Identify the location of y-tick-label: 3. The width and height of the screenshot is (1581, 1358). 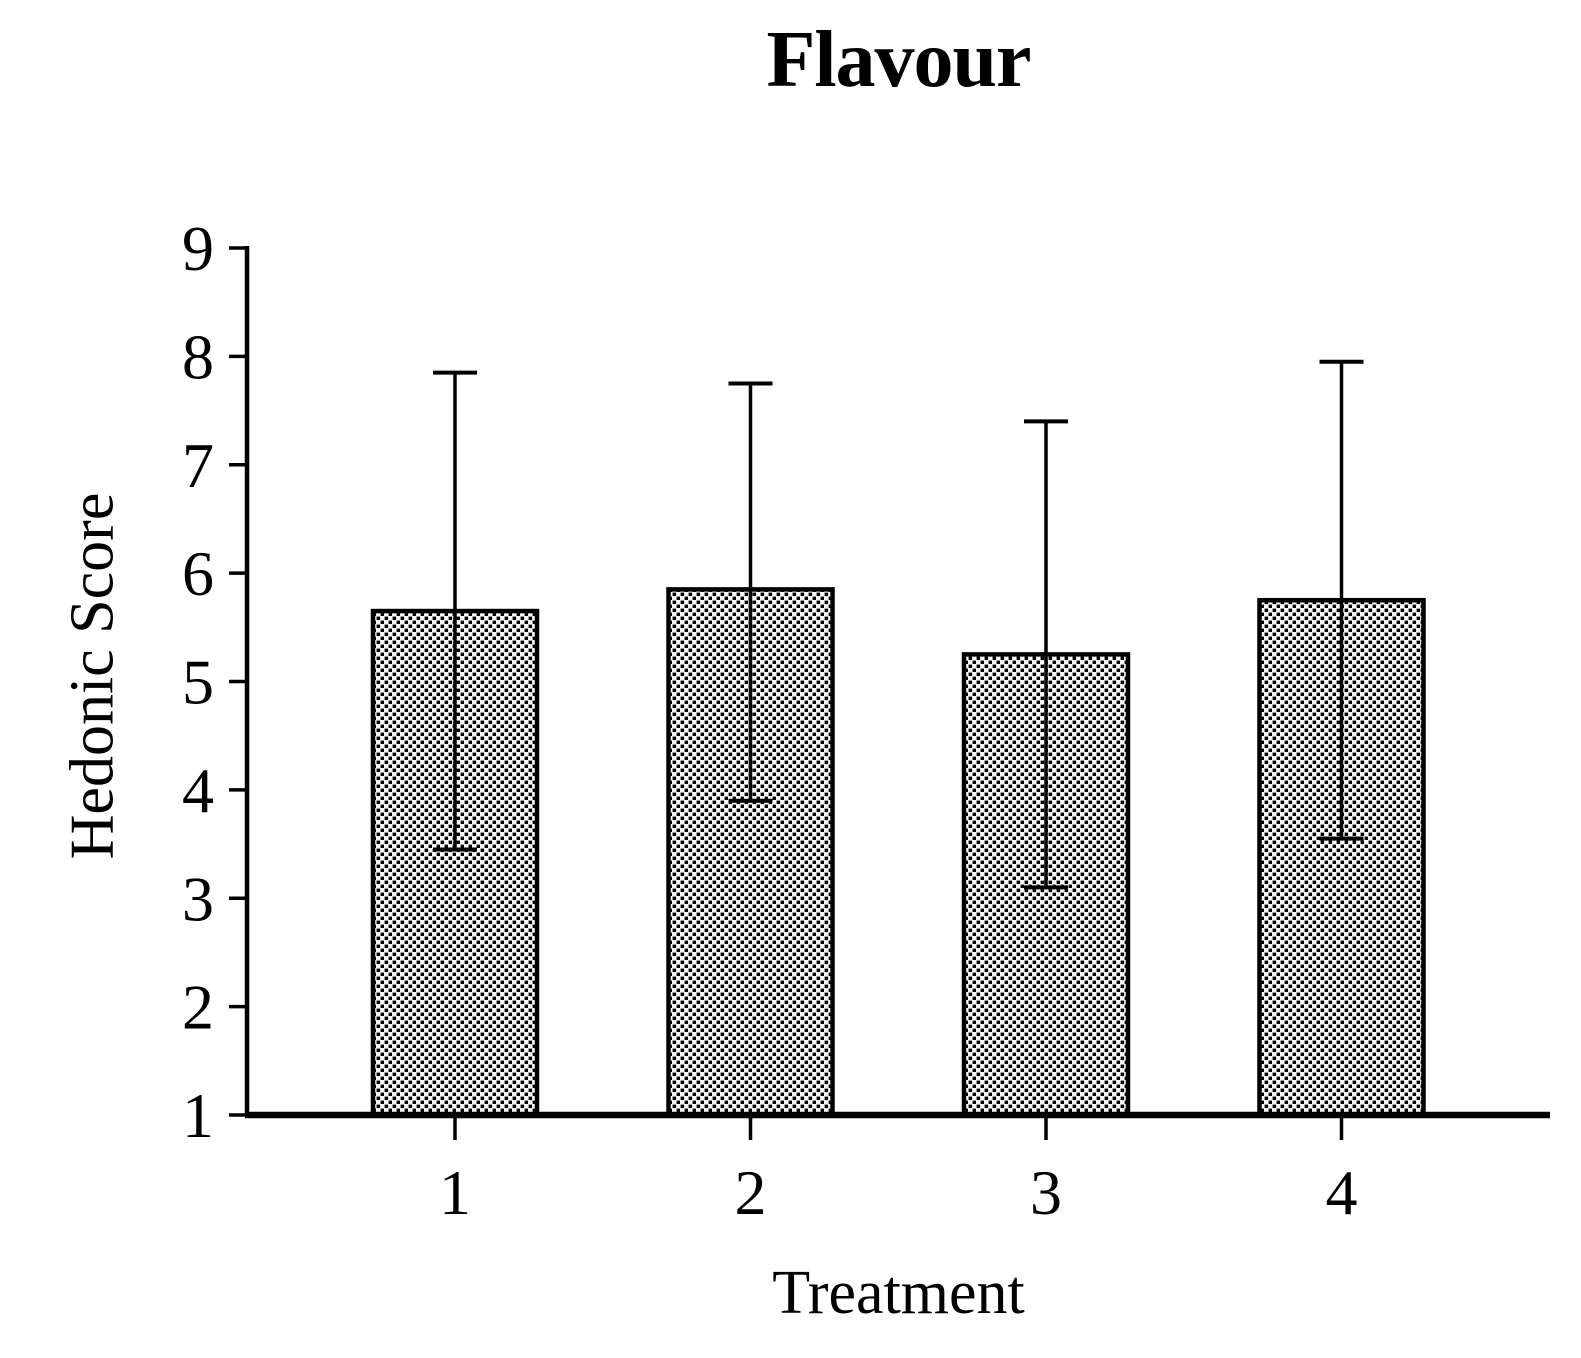
(198, 898).